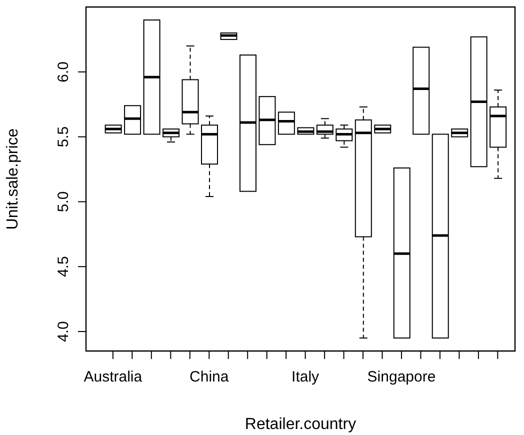 The image size is (524, 435). What do you see at coordinates (63, 201) in the screenshot?
I see `y-tick-label: 5.0` at bounding box center [63, 201].